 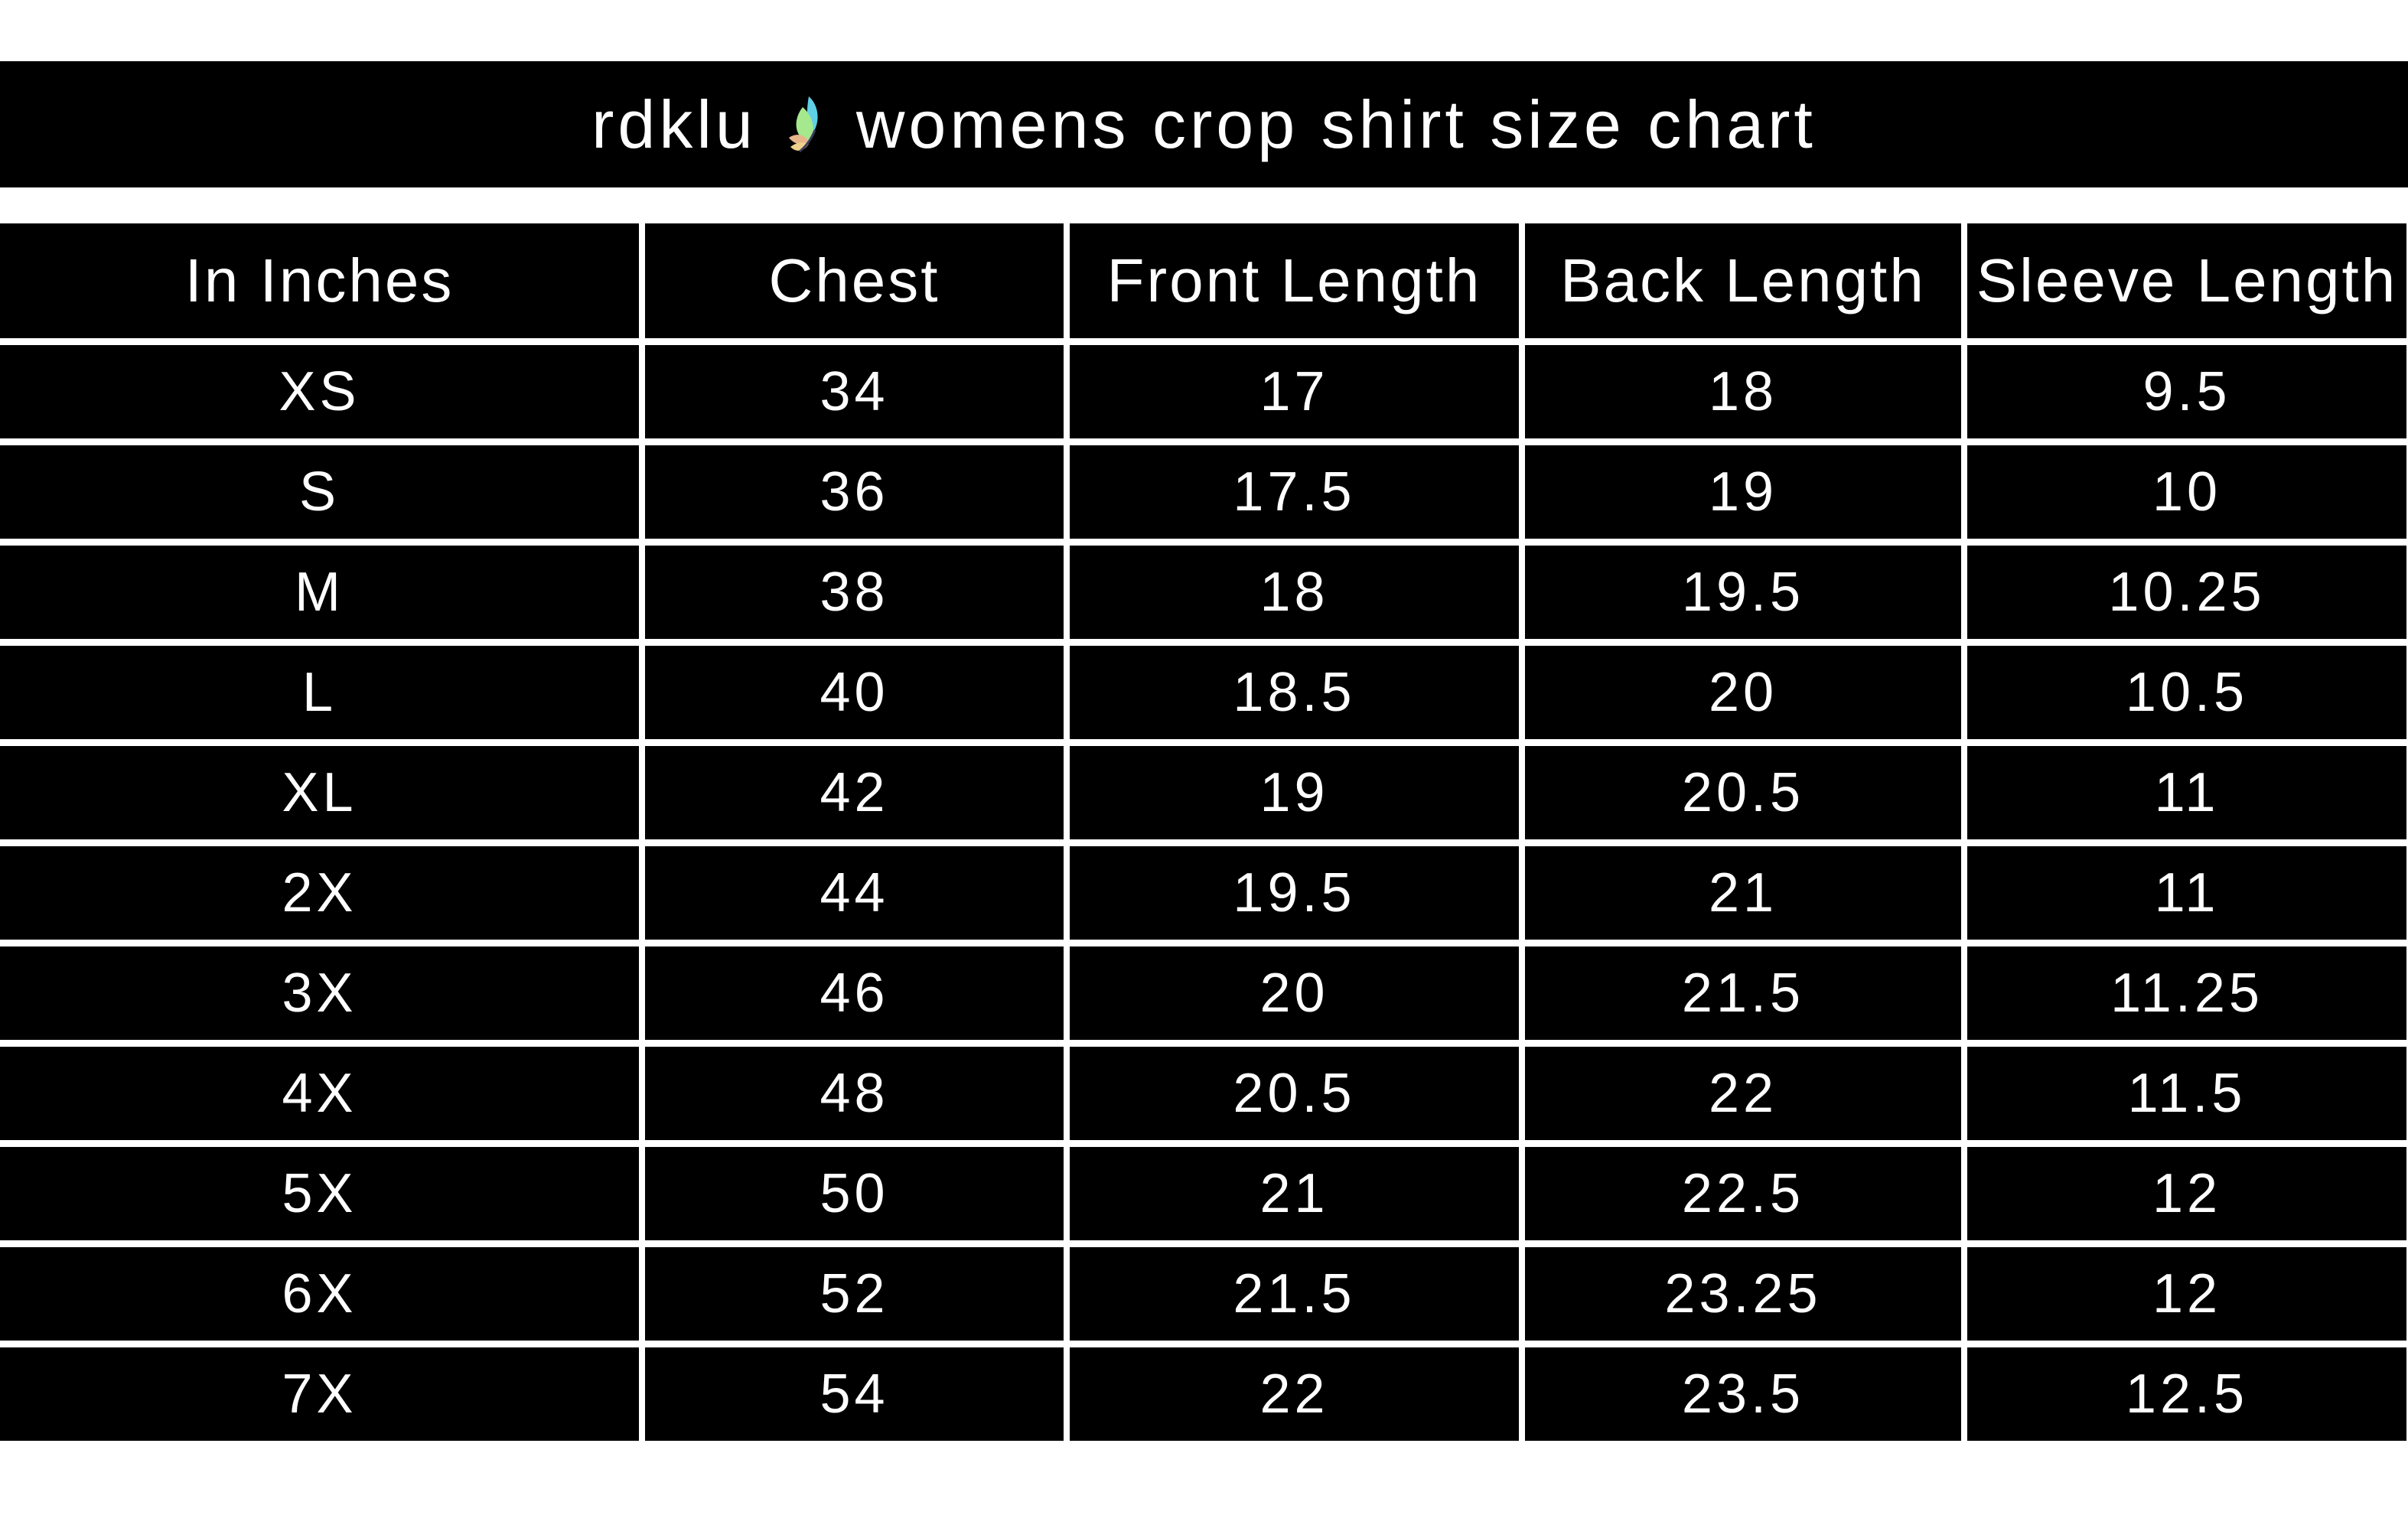 I want to click on header-in-inches: In Inches, so click(x=319, y=280).